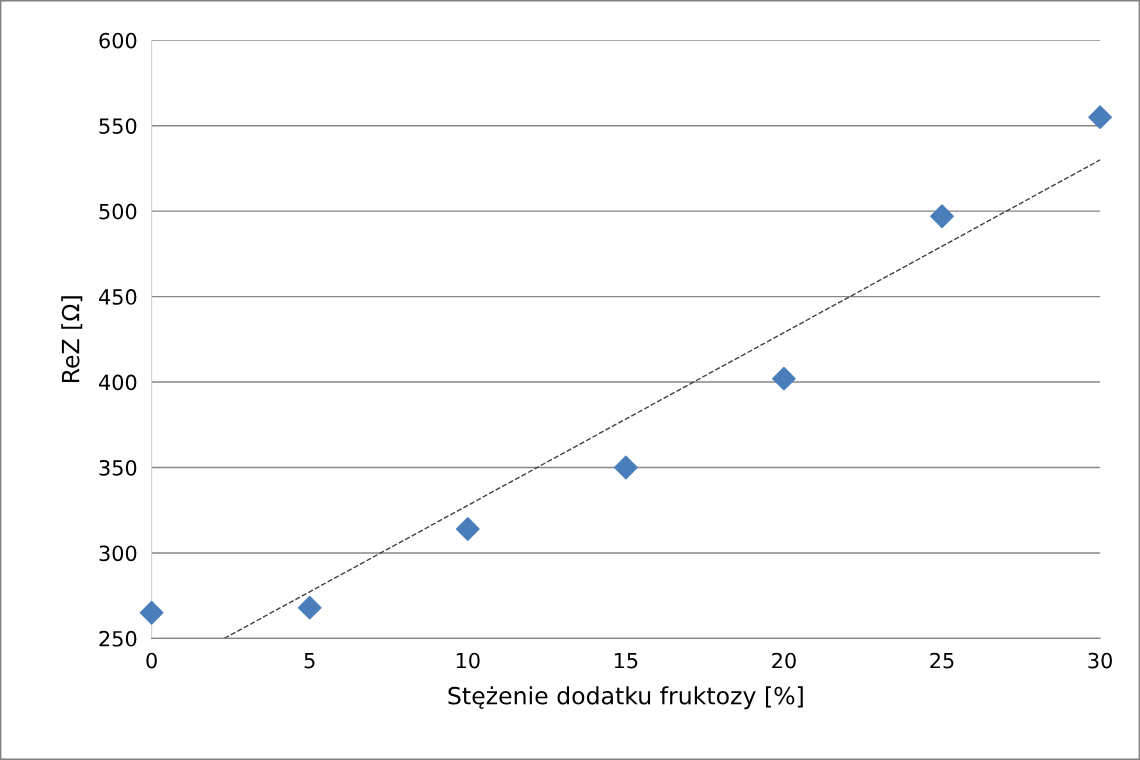  What do you see at coordinates (784, 660) in the screenshot?
I see `x-tick-label: 20` at bounding box center [784, 660].